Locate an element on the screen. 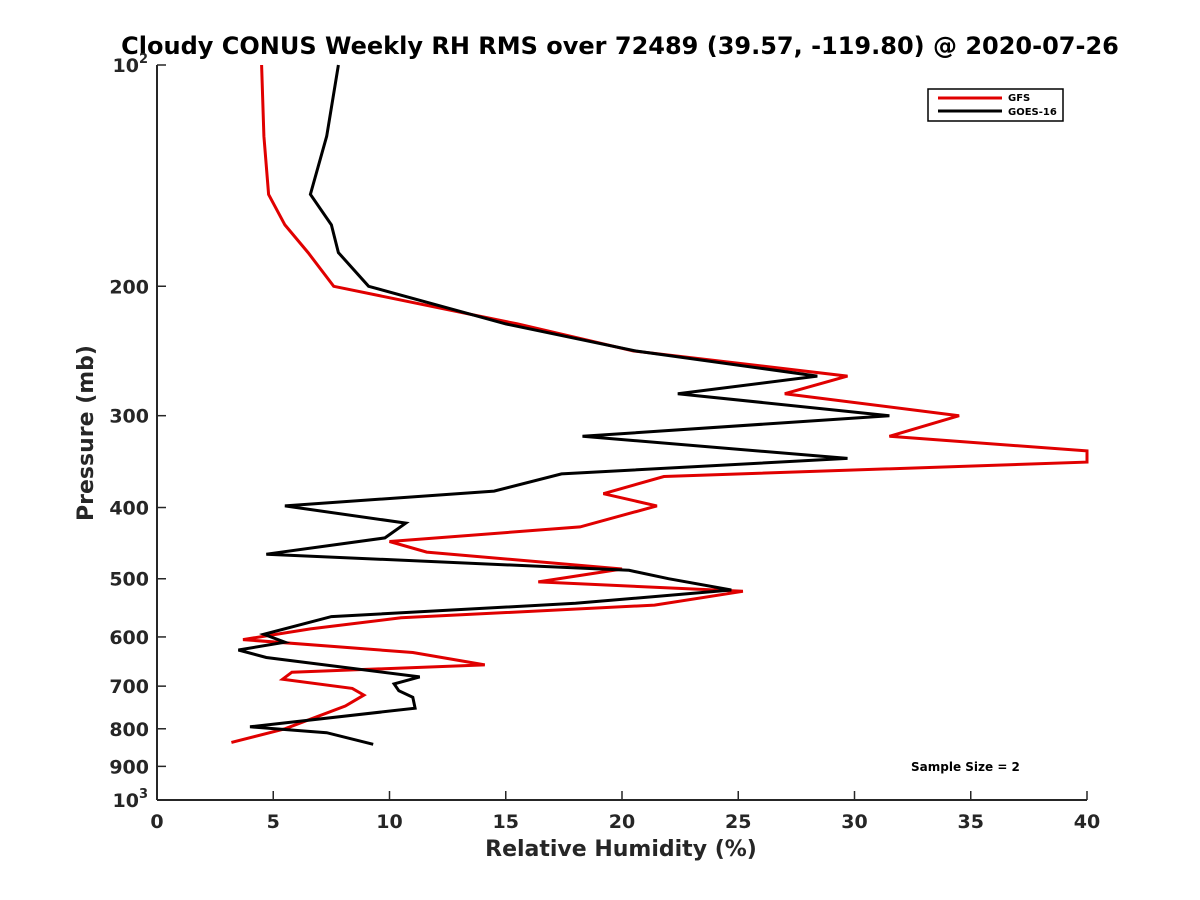 The width and height of the screenshot is (1200, 900). y-tick-label: 400 is located at coordinates (129, 509).